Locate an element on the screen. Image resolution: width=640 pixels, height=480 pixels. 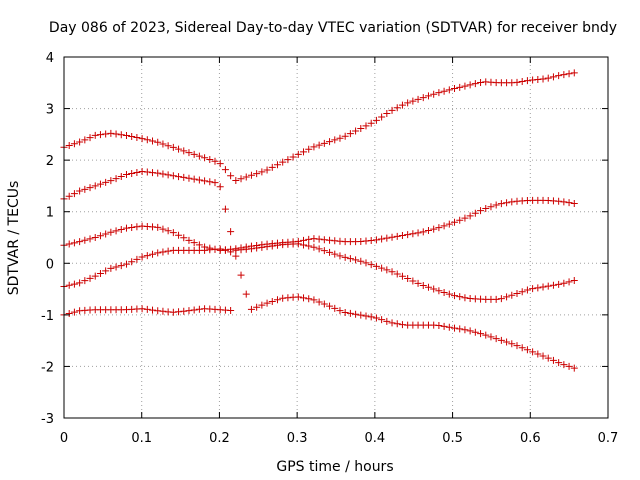
y-tick-label: 2 is located at coordinates (50, 161).